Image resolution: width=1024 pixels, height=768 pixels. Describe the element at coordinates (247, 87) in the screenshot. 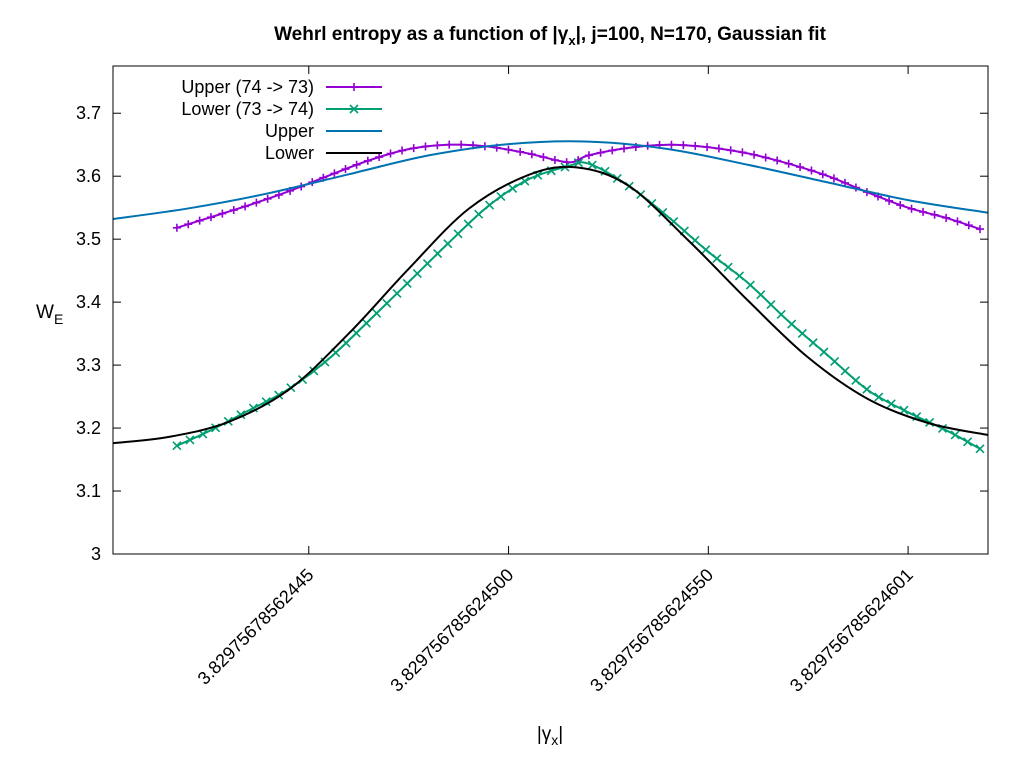

I see `legend-label: Upper (74 -> 73)` at that location.